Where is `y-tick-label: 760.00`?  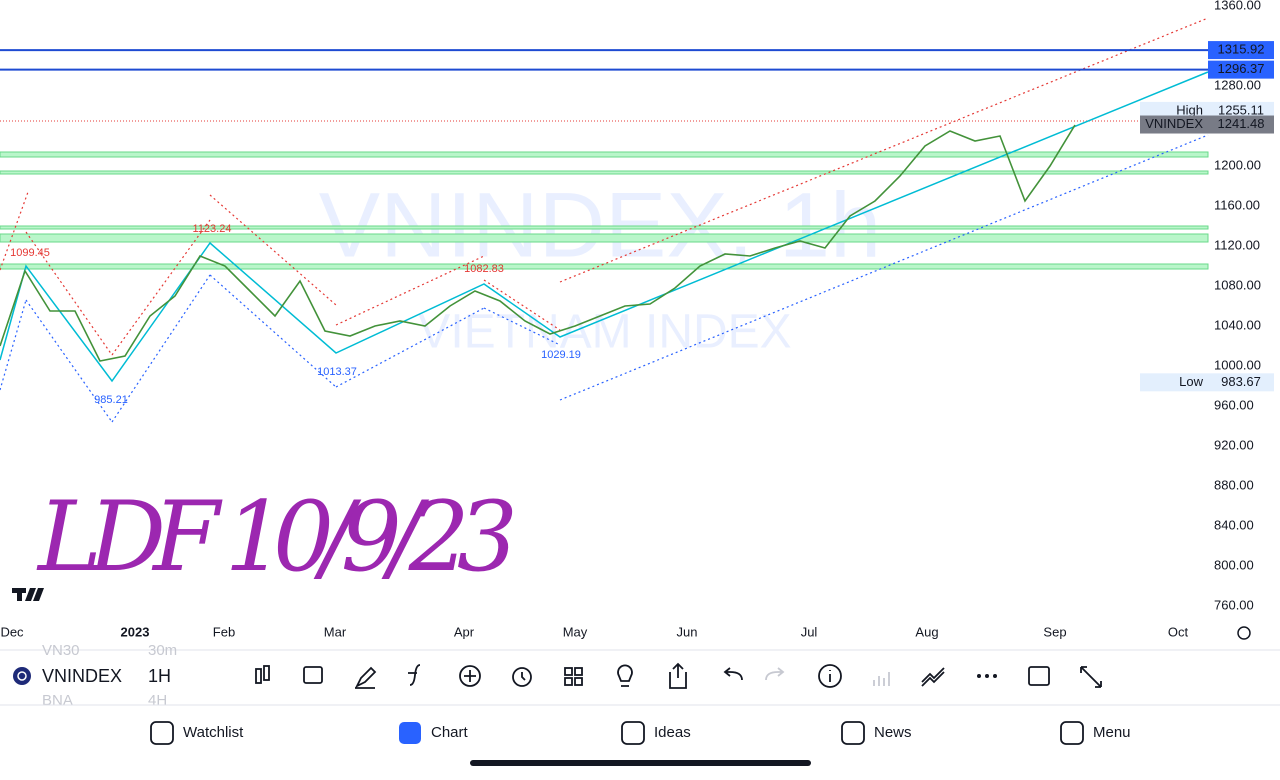 y-tick-label: 760.00 is located at coordinates (1234, 604).